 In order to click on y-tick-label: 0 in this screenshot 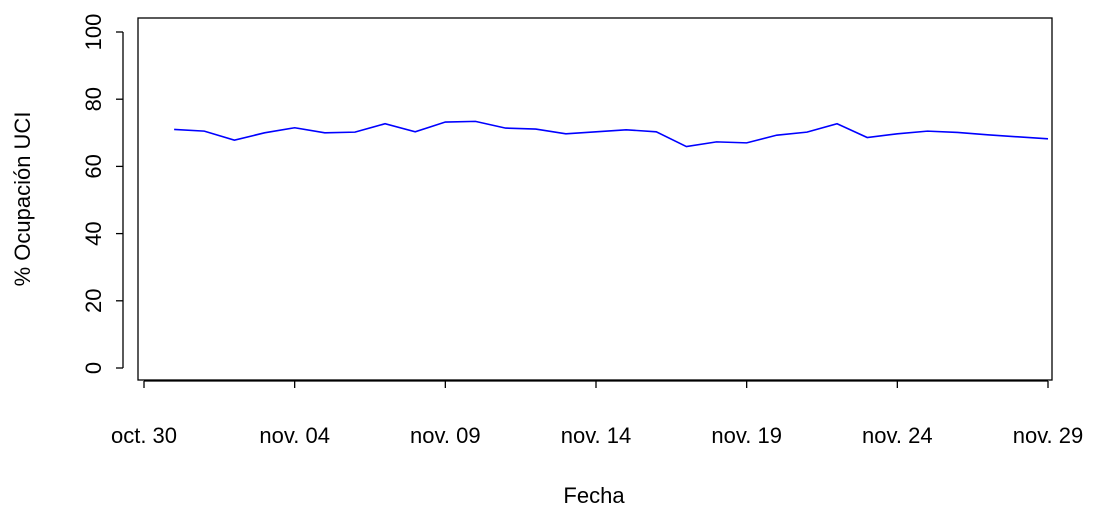, I will do `click(93, 368)`.